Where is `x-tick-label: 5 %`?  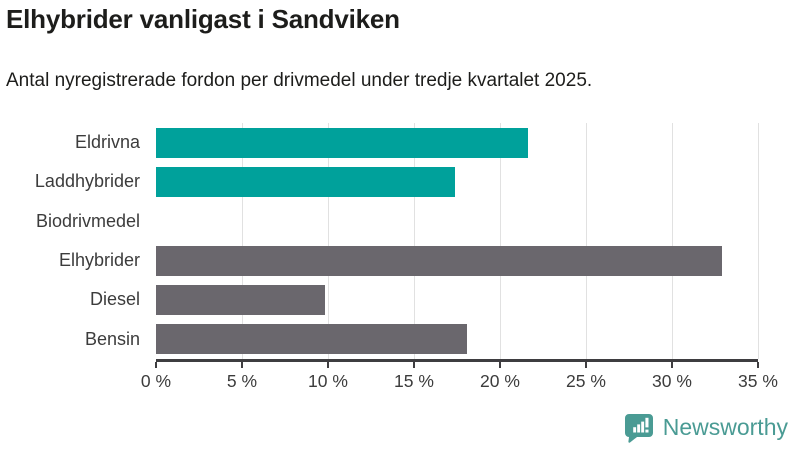
x-tick-label: 5 % is located at coordinates (242, 381).